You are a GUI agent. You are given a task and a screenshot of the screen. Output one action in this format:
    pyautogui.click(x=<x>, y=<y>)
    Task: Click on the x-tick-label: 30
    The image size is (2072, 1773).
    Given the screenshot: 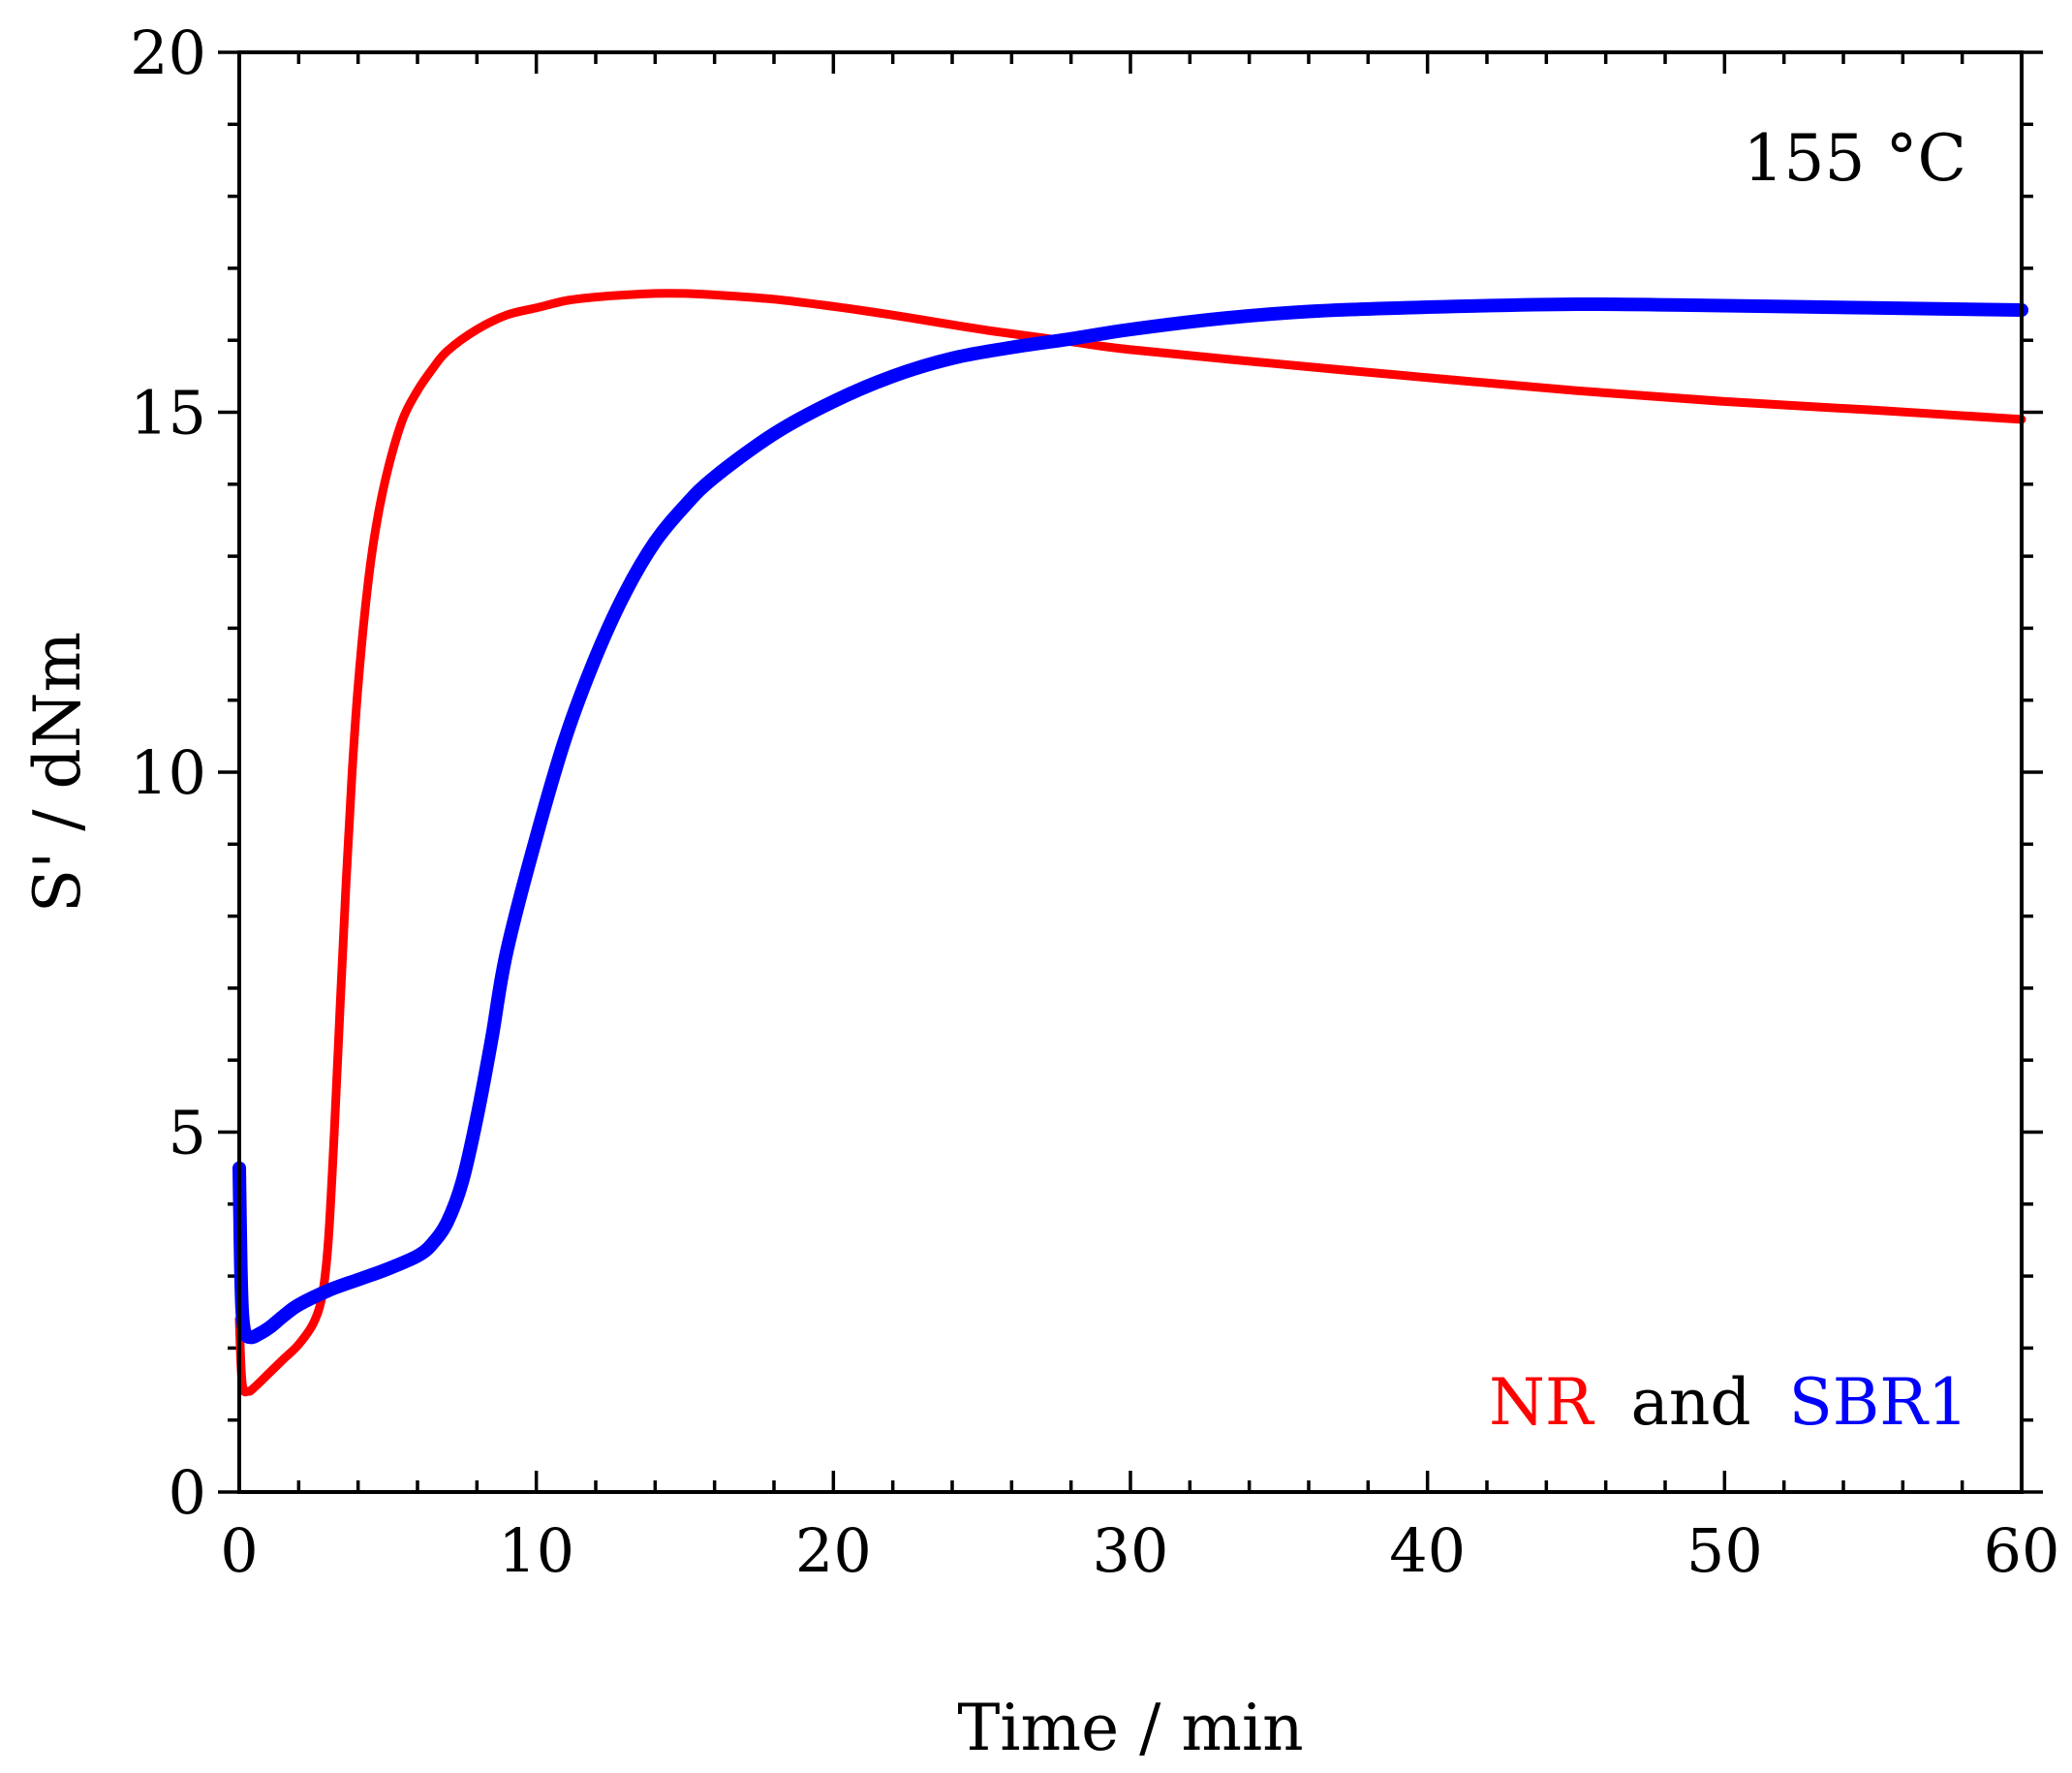 What is the action you would take?
    pyautogui.click(x=1131, y=1551)
    